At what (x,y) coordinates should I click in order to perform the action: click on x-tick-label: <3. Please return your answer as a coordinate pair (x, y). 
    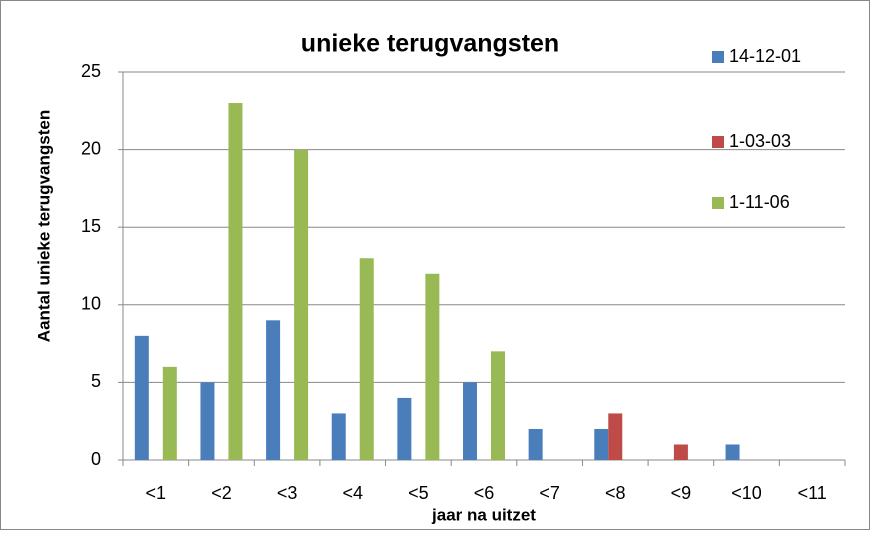
    Looking at the image, I should click on (287, 493).